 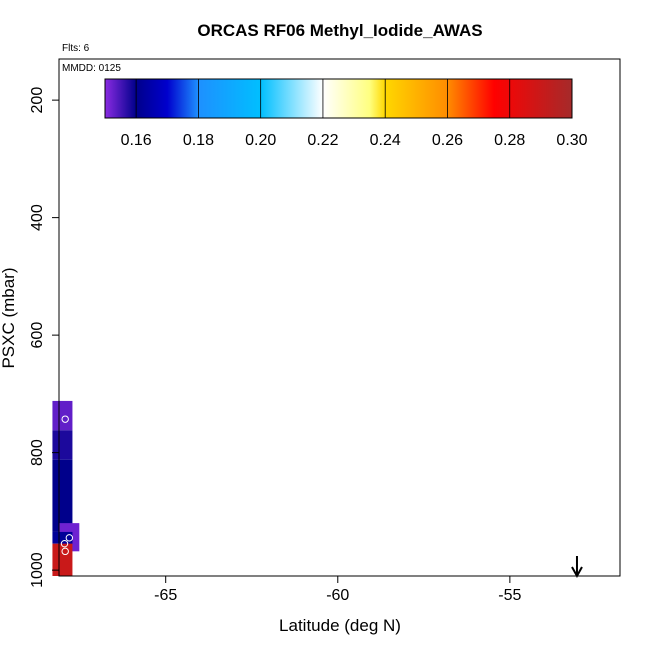 What do you see at coordinates (76, 48) in the screenshot?
I see `flights-annotation: Flts: 6` at bounding box center [76, 48].